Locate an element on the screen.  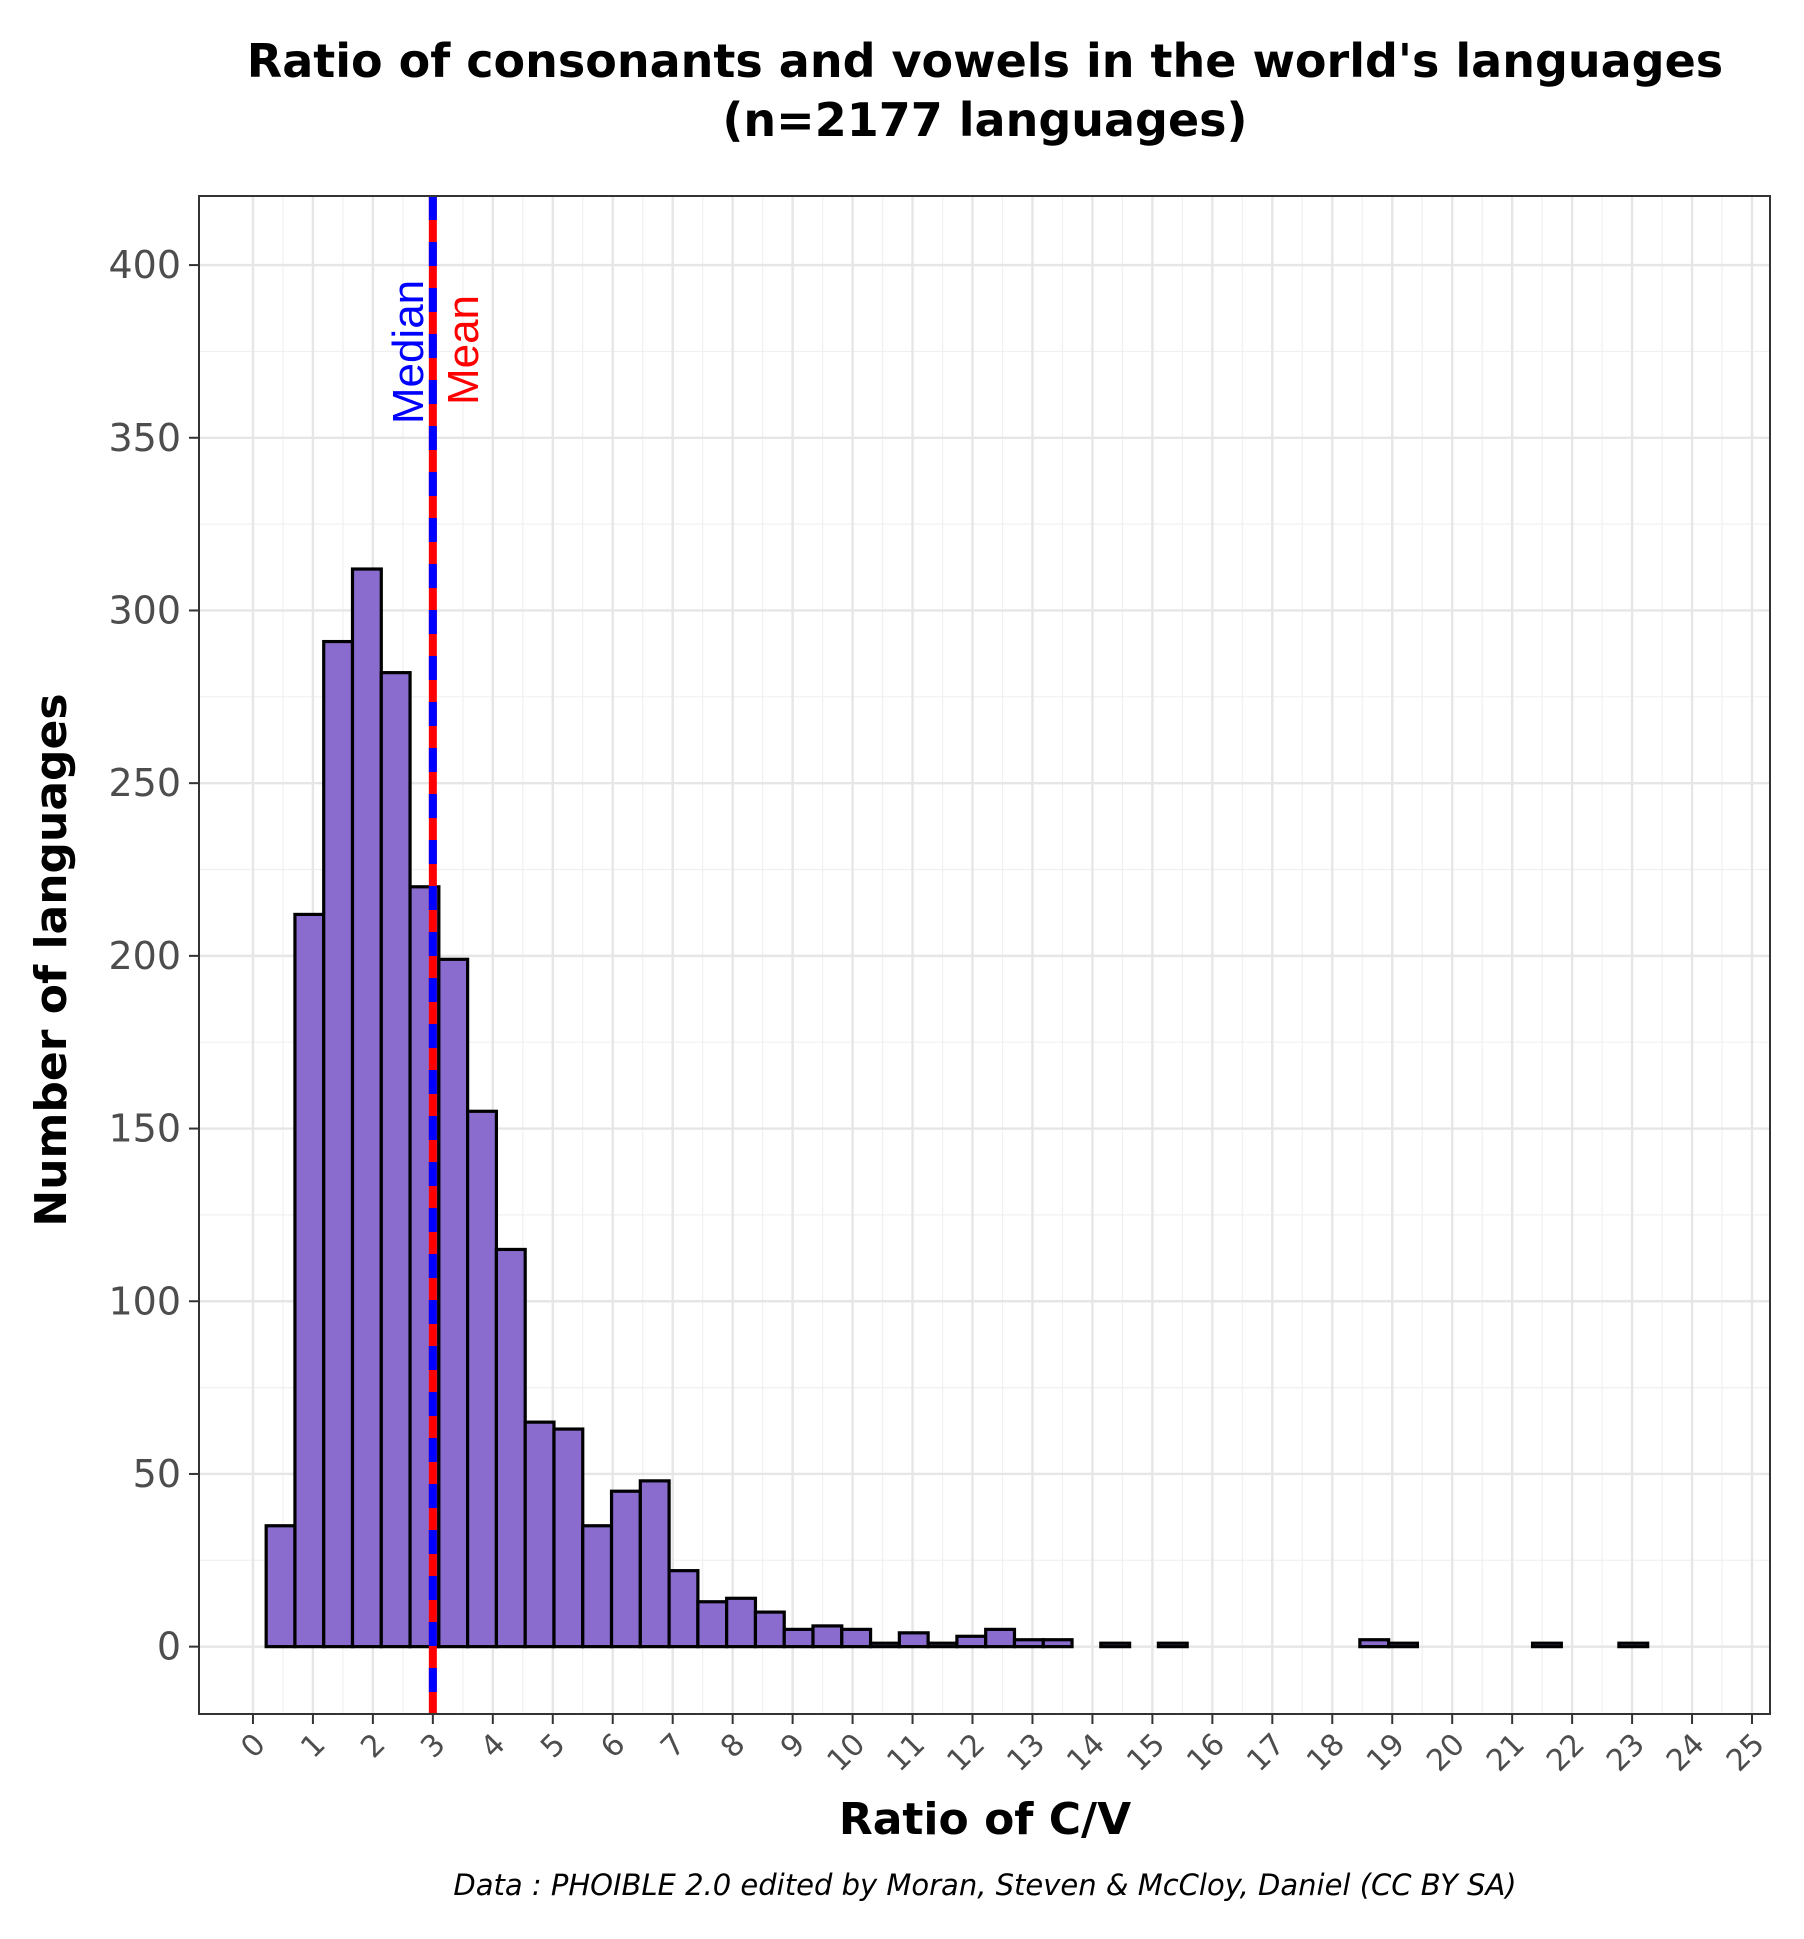
y-tick-label: 0 is located at coordinates (169, 1647).